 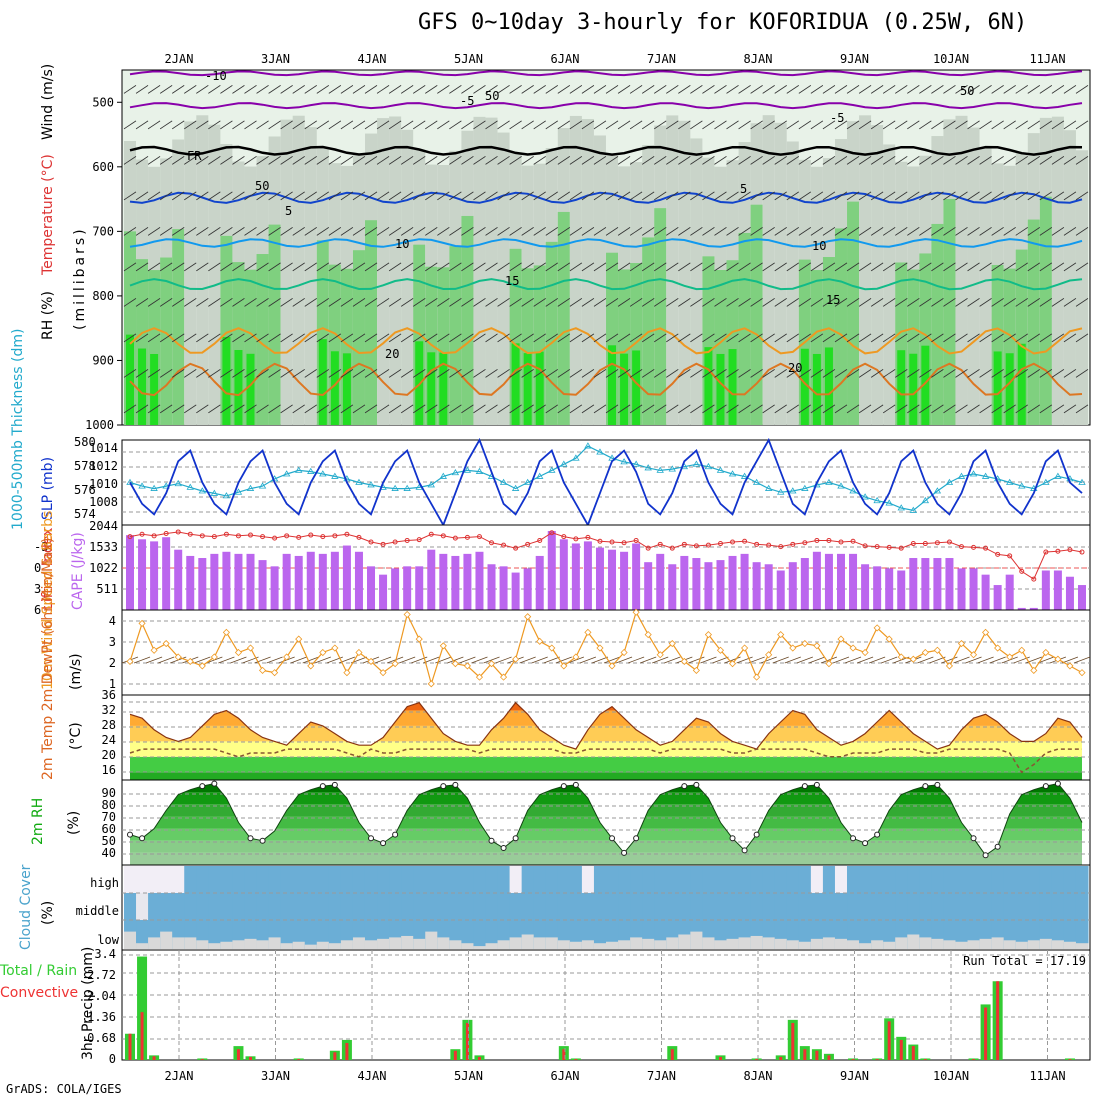 I want to click on credit-label: GrADS: COLA/IGES, so click(x=64, y=1089).